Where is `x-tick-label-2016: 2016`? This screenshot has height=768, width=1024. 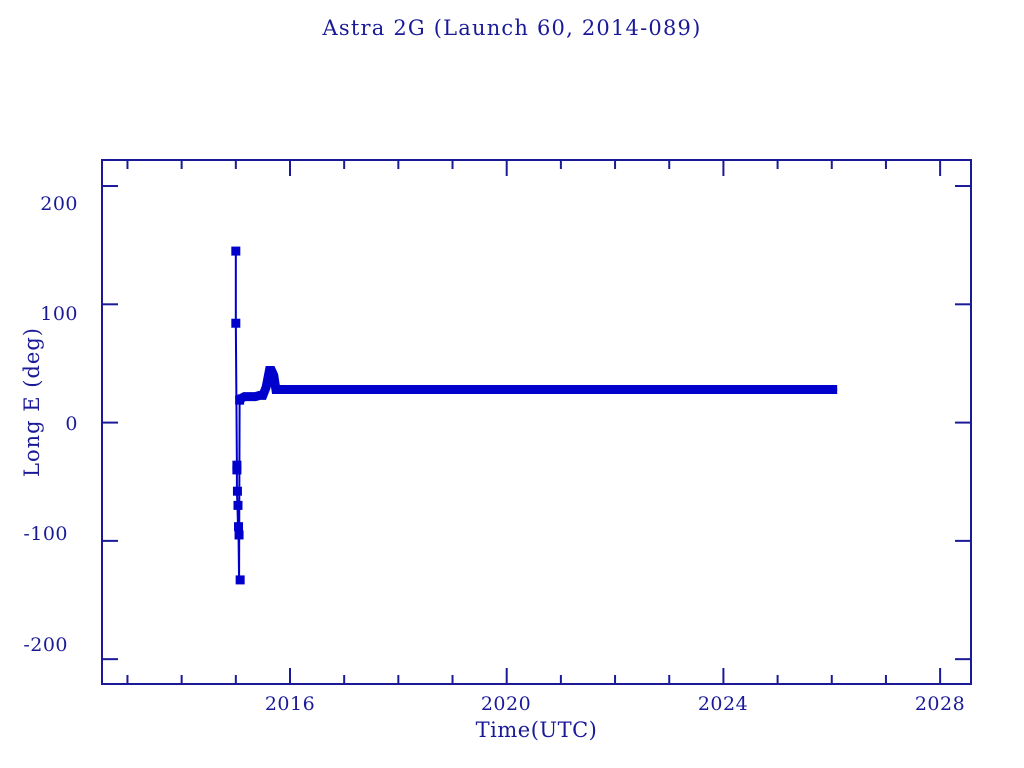 x-tick-label-2016: 2016 is located at coordinates (290, 704).